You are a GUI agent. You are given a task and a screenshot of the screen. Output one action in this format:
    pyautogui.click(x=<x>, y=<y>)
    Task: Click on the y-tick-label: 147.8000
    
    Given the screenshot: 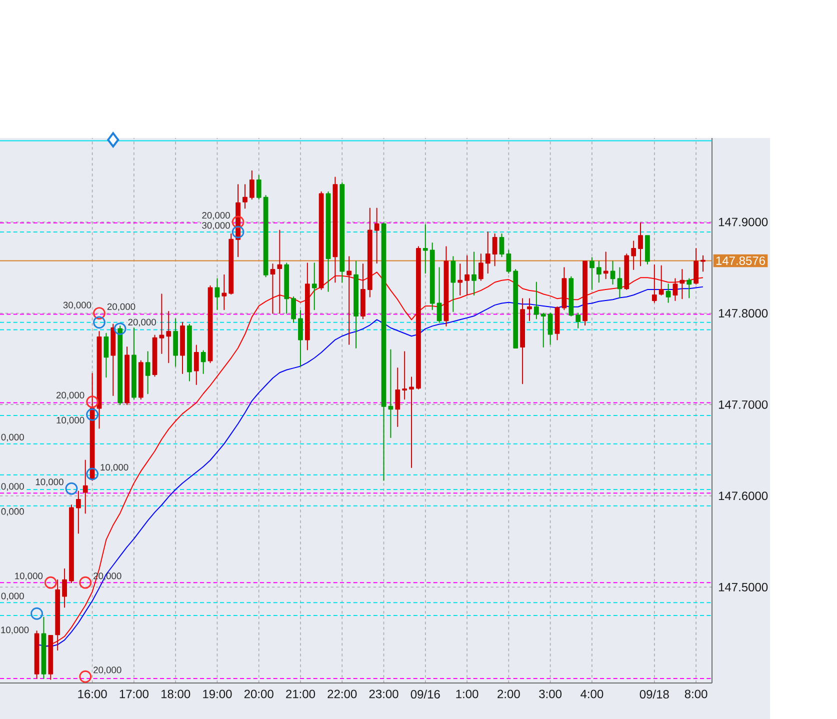 What is the action you would take?
    pyautogui.click(x=743, y=313)
    